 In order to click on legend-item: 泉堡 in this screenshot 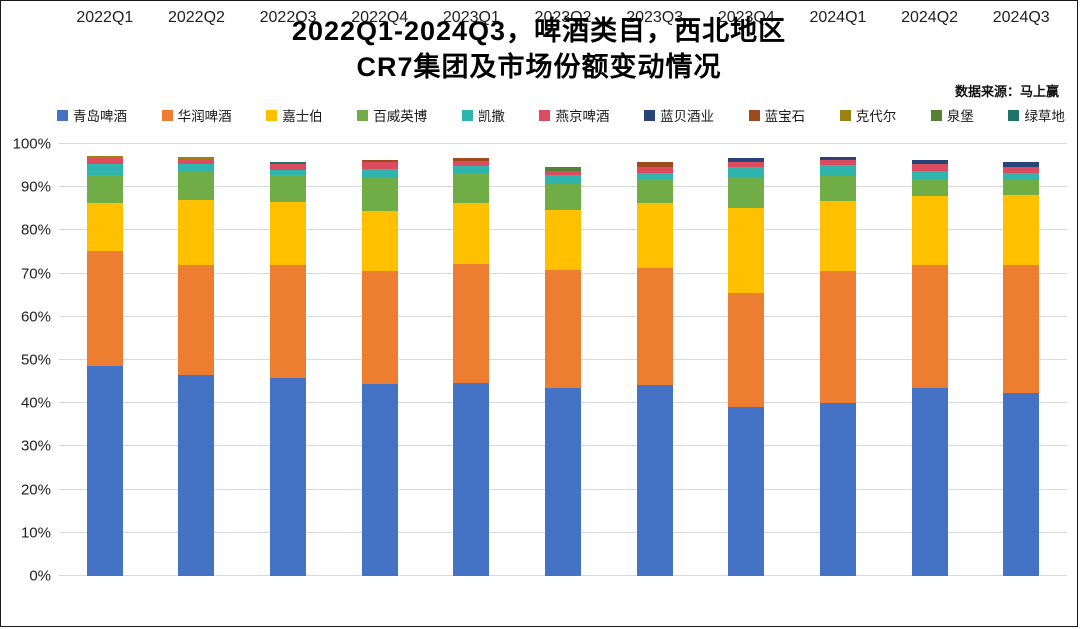, I will do `click(952, 115)`.